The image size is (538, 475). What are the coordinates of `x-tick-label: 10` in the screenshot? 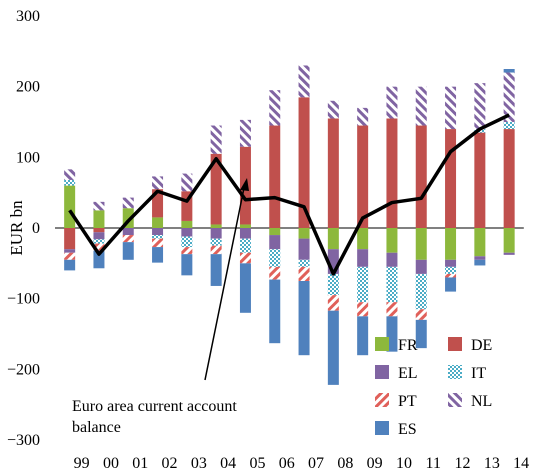 It's located at (404, 463).